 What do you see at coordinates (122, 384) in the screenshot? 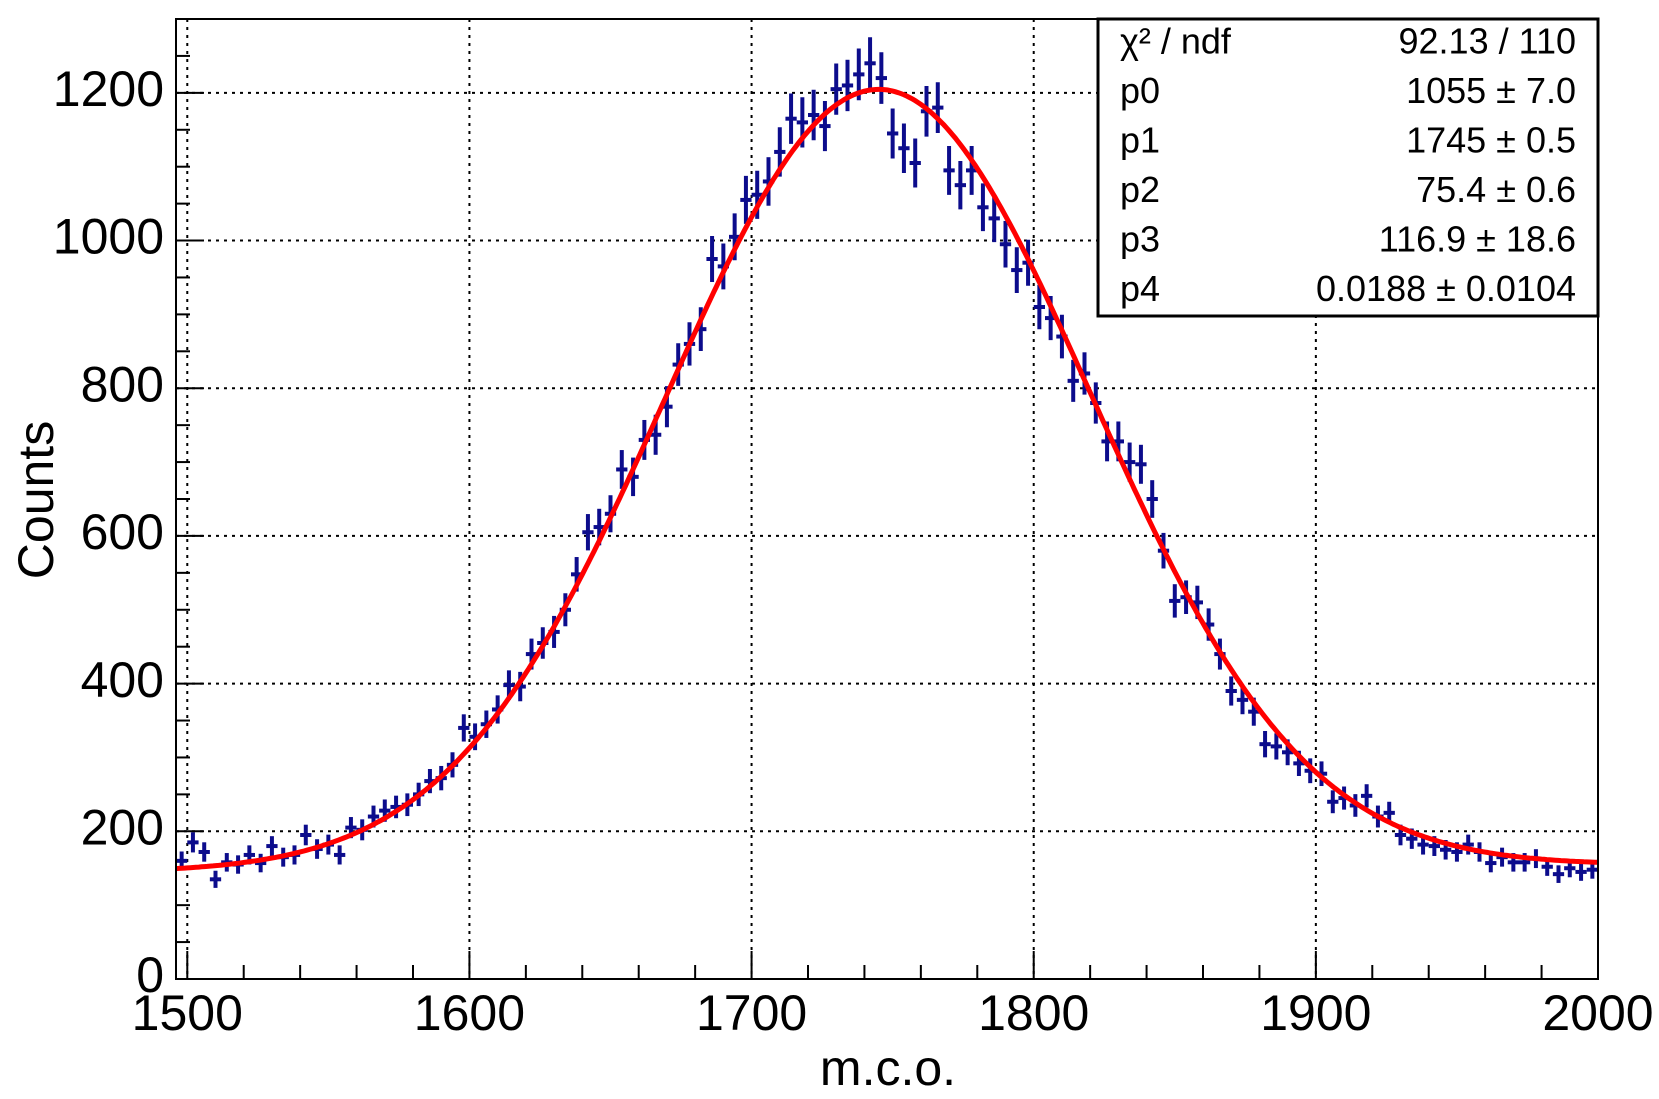
I see `y-tick-label: 800` at bounding box center [122, 384].